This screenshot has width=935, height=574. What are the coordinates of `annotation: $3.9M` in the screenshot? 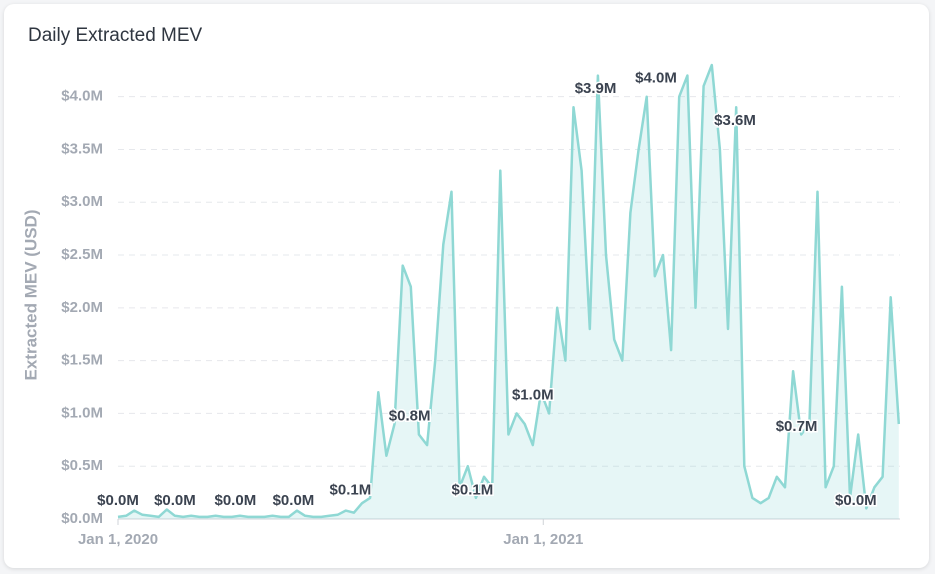 It's located at (596, 88).